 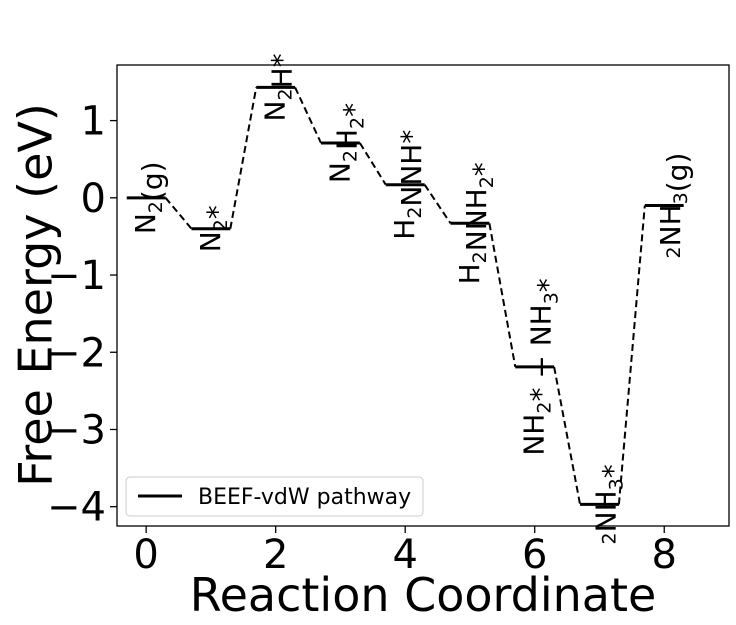 I want to click on x-axis-ticks: 0 2 4 6 8, so click(x=405, y=552).